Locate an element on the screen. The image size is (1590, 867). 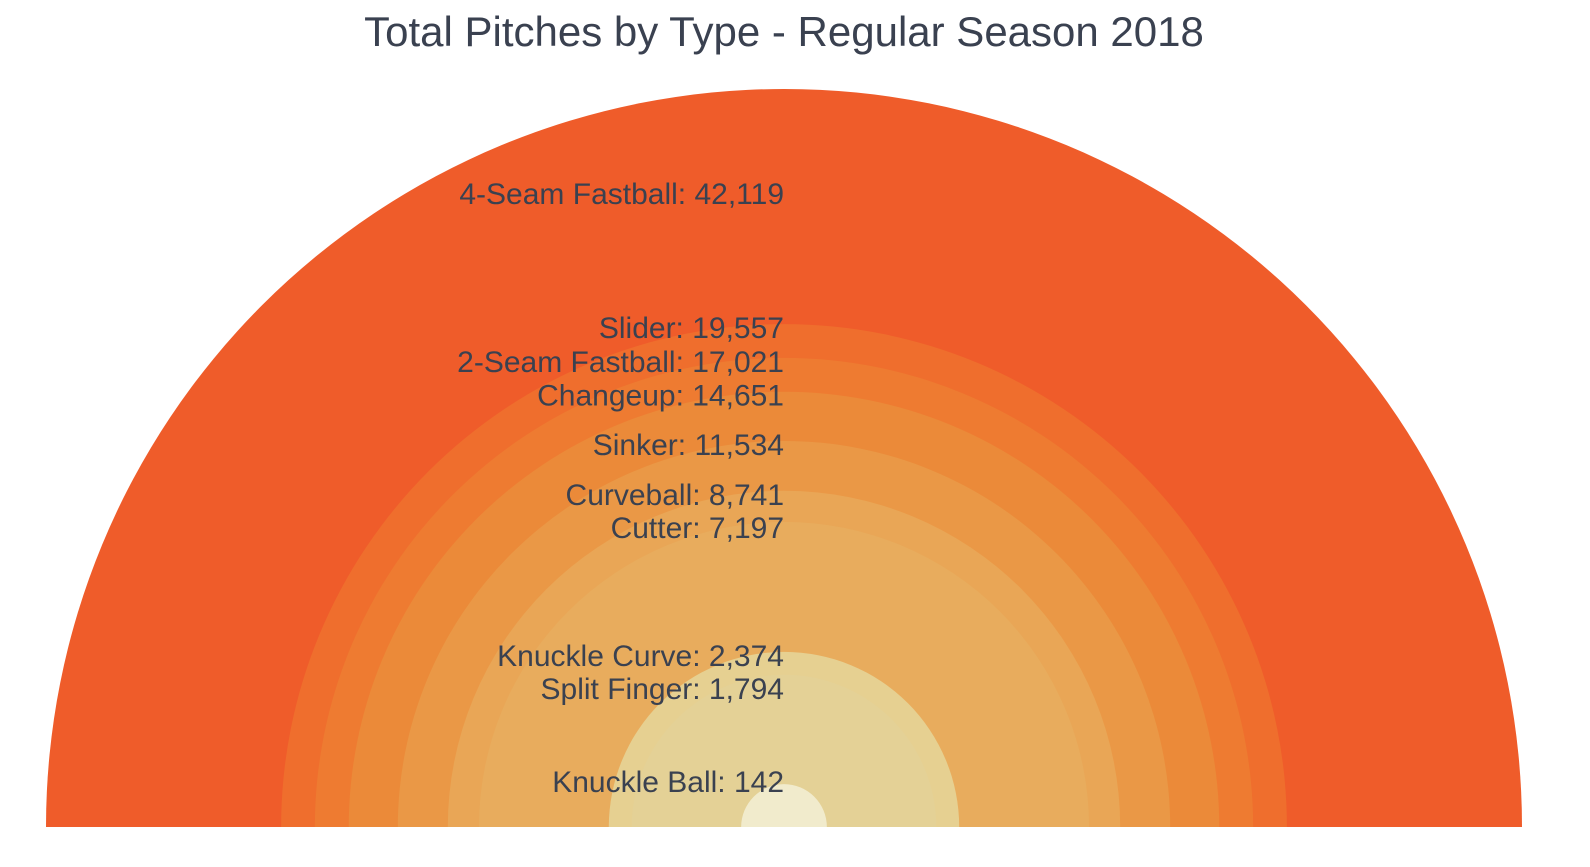
label-slider: Slider: 19,557 is located at coordinates (691, 328).